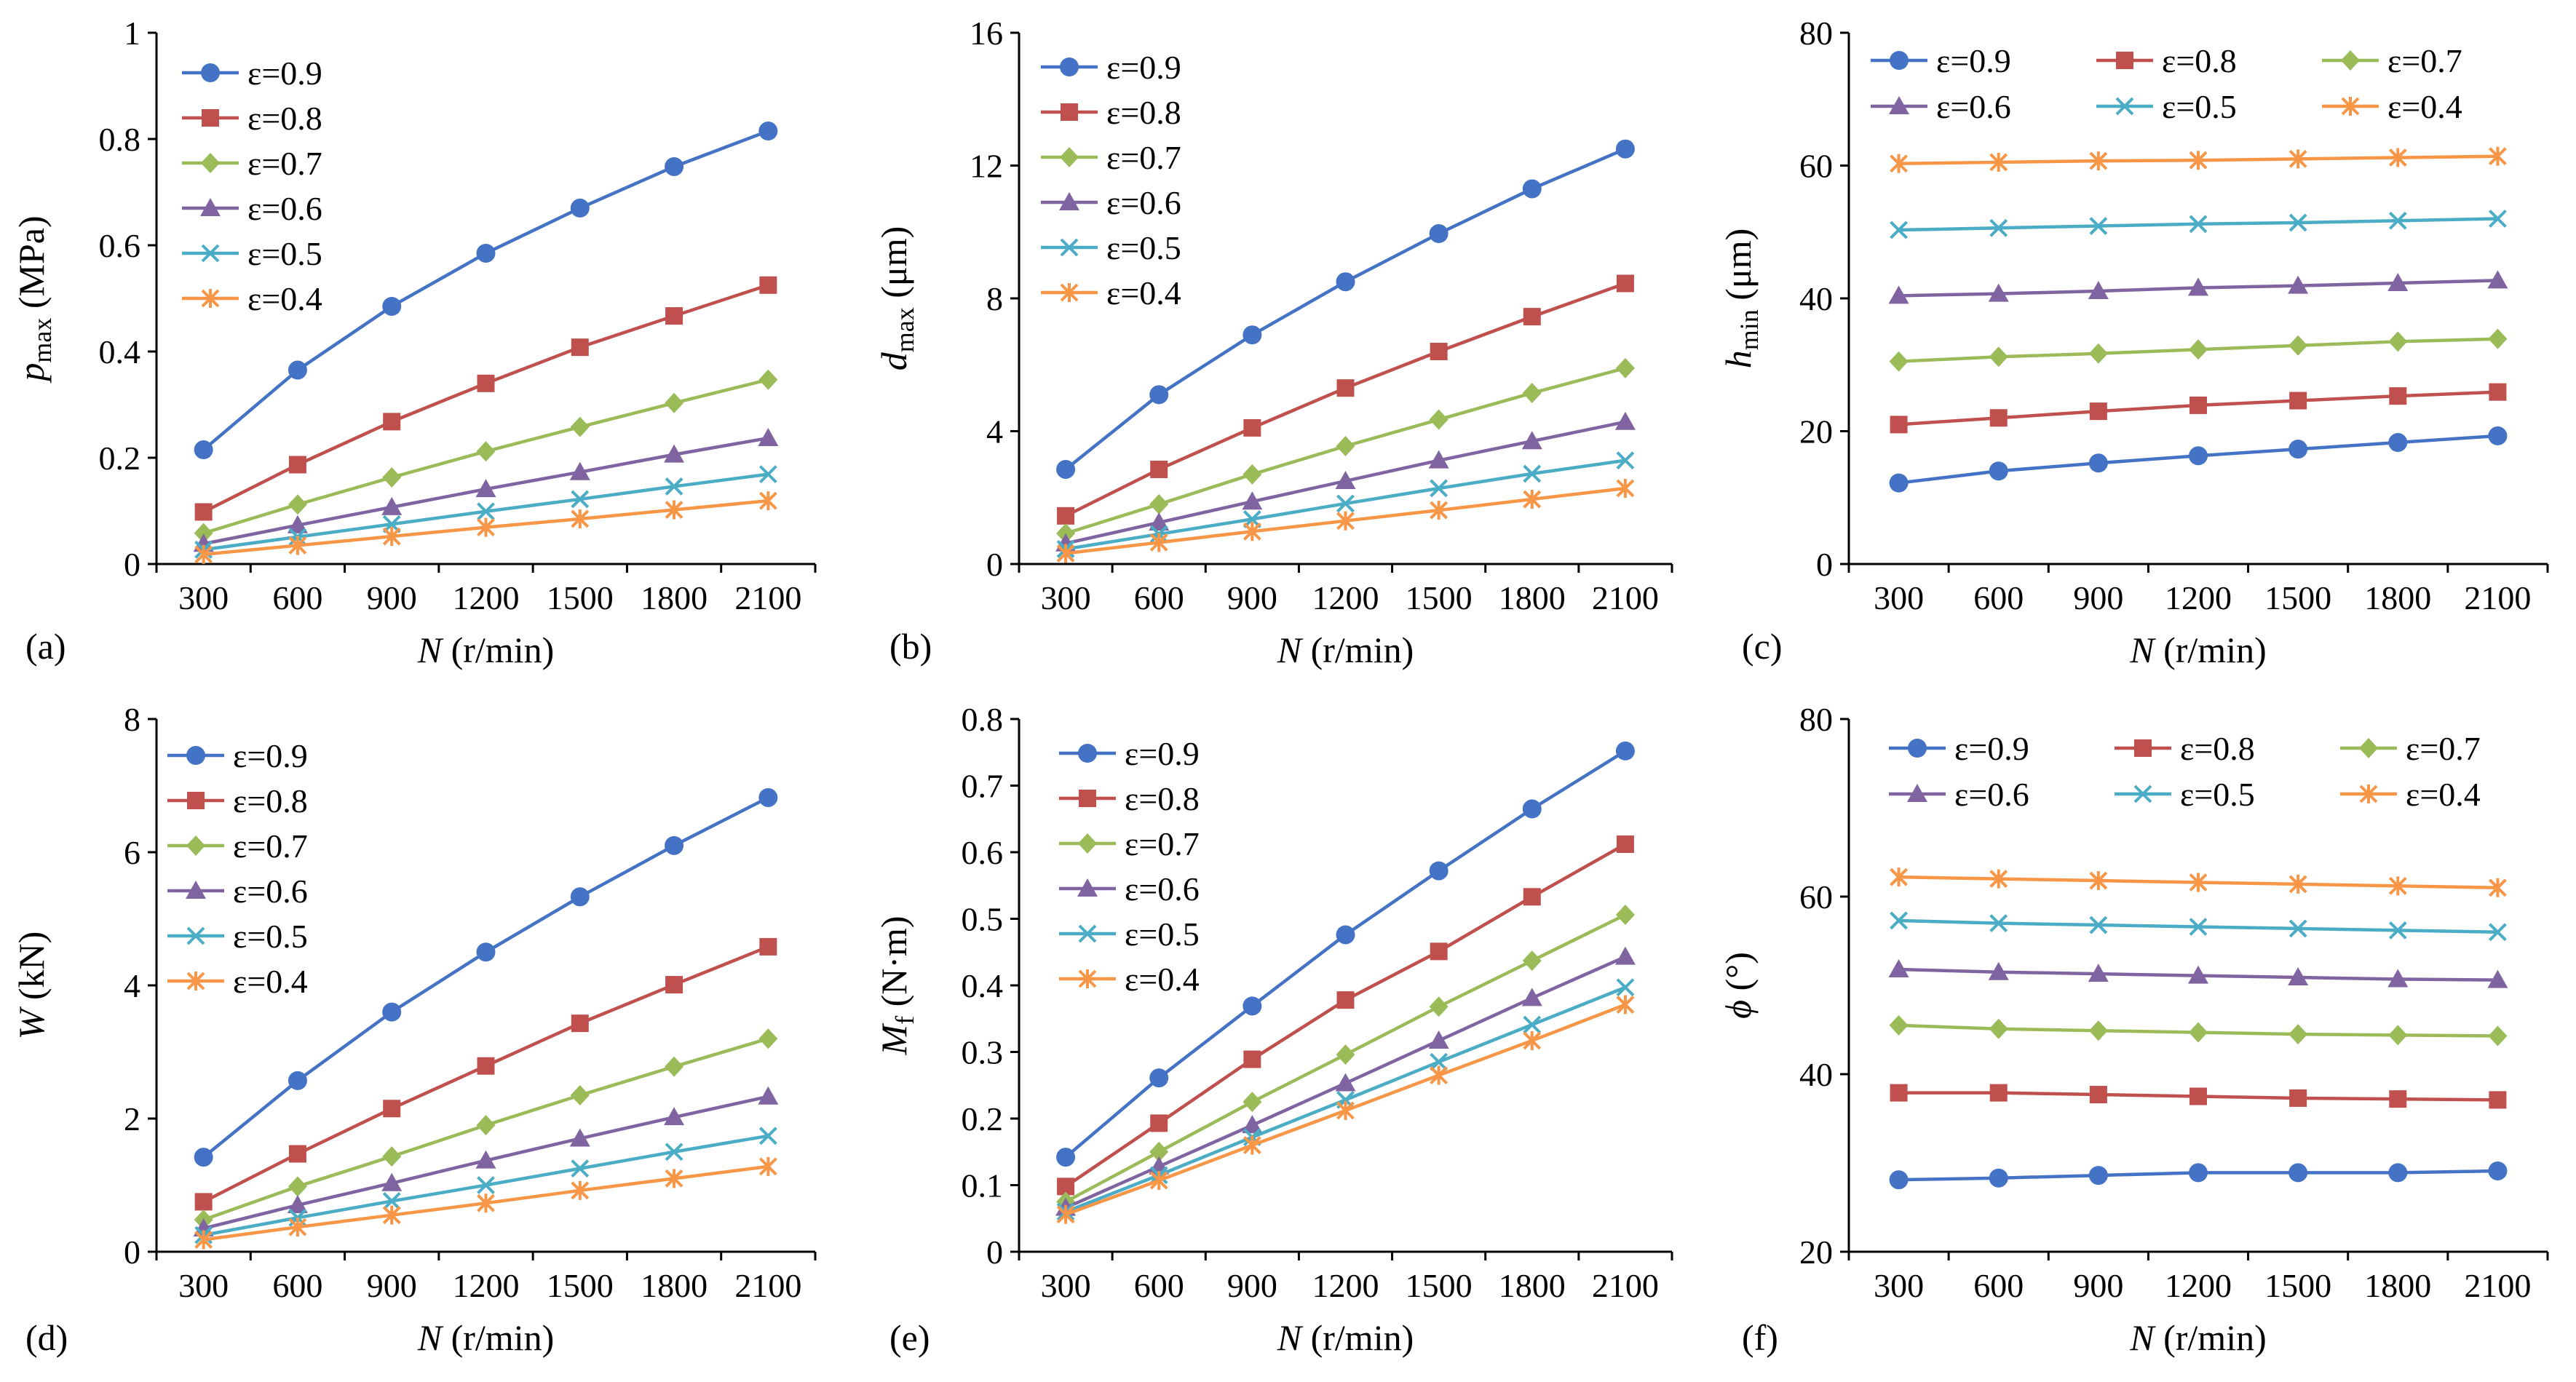 The width and height of the screenshot is (2576, 1382). Describe the element at coordinates (2198, 1175) in the screenshot. I see `series-ε=0.9` at that location.